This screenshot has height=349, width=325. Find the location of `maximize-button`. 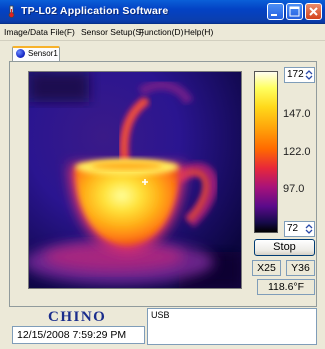

maximize-button is located at coordinates (294, 11).